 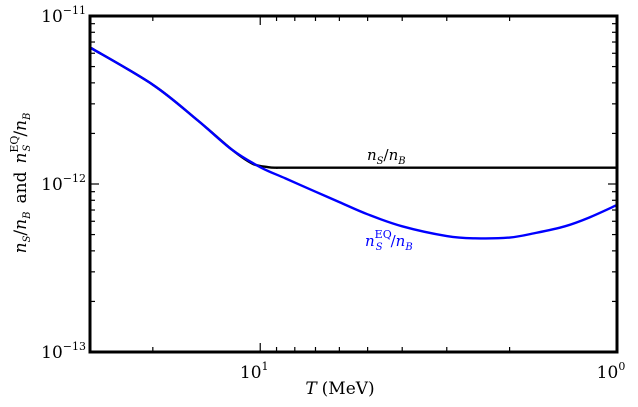 I want to click on ns-den: n, so click(x=394, y=155).